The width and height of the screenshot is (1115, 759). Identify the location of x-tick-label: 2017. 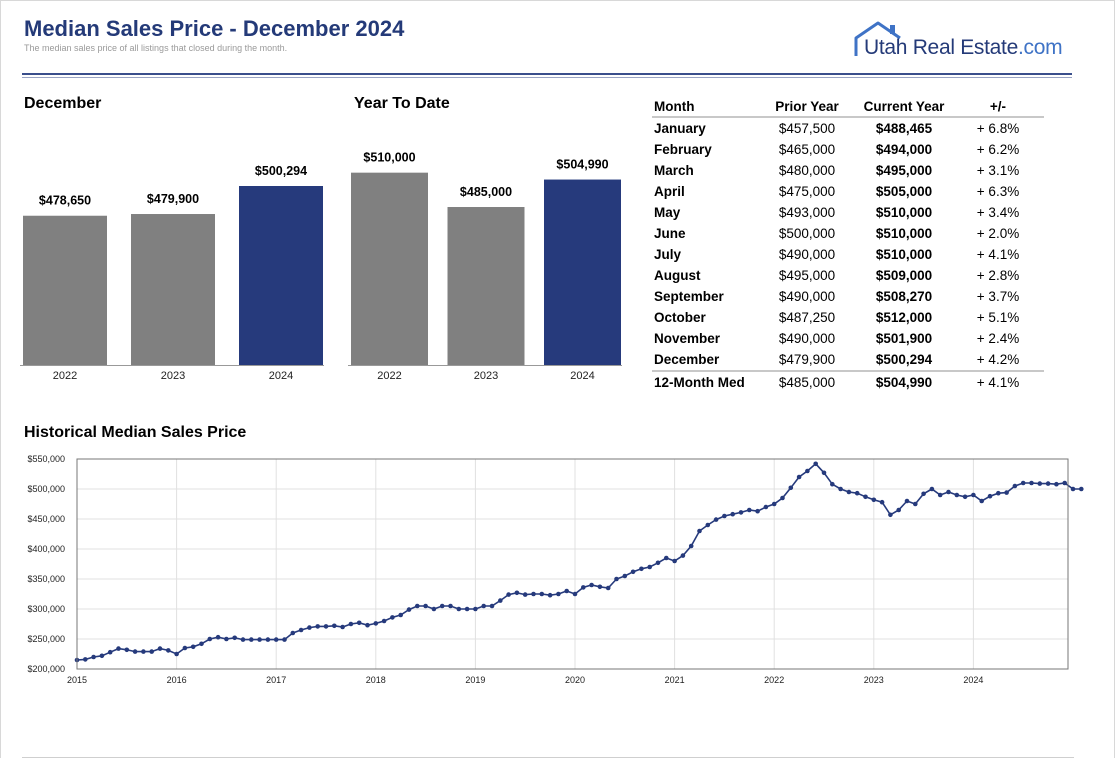
(276, 680).